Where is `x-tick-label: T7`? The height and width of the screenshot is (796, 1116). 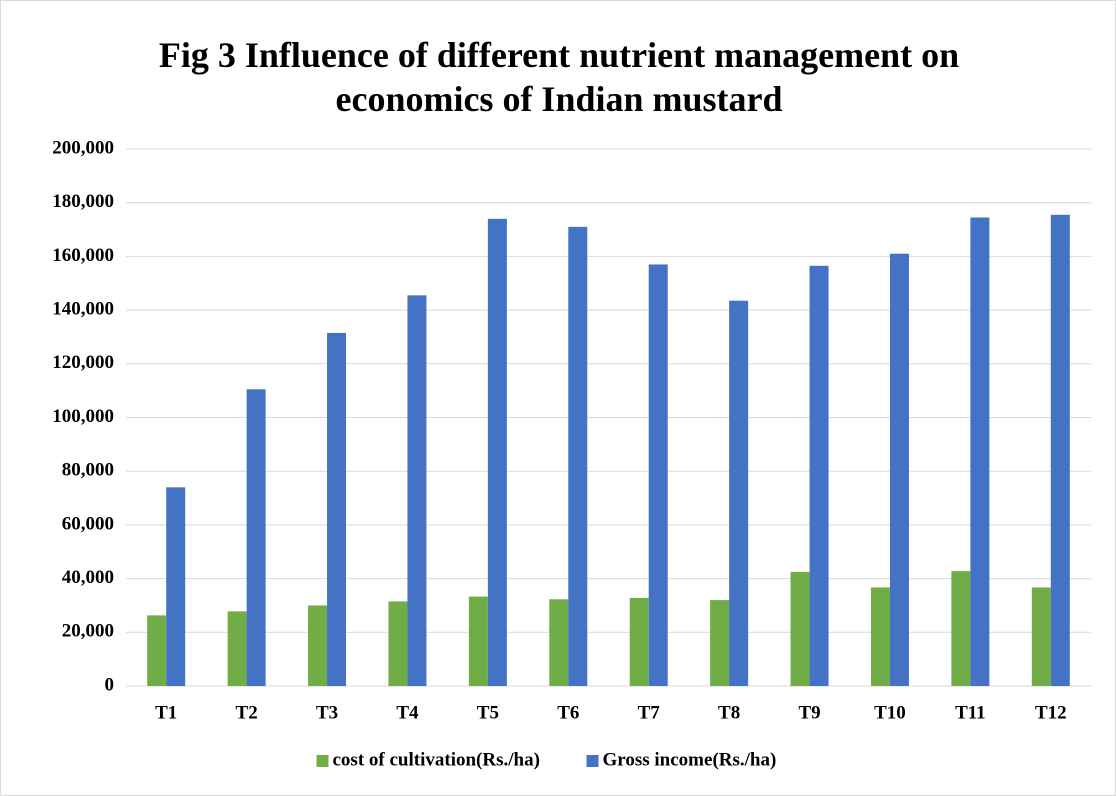
x-tick-label: T7 is located at coordinates (649, 712).